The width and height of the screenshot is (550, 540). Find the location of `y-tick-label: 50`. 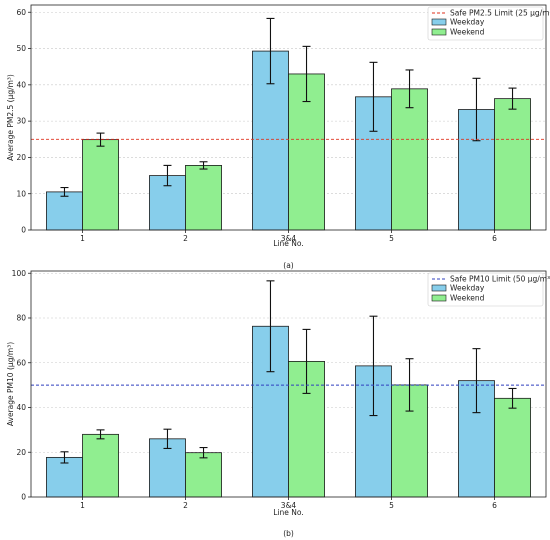

y-tick-label: 50 is located at coordinates (21, 48).